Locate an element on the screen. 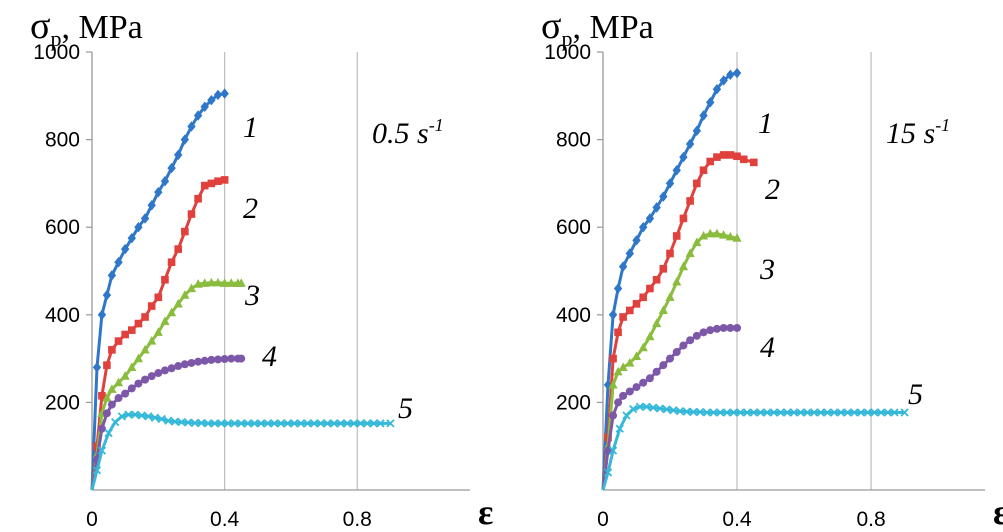 This screenshot has width=1003, height=532. series-label-2: 2 is located at coordinates (250, 208).